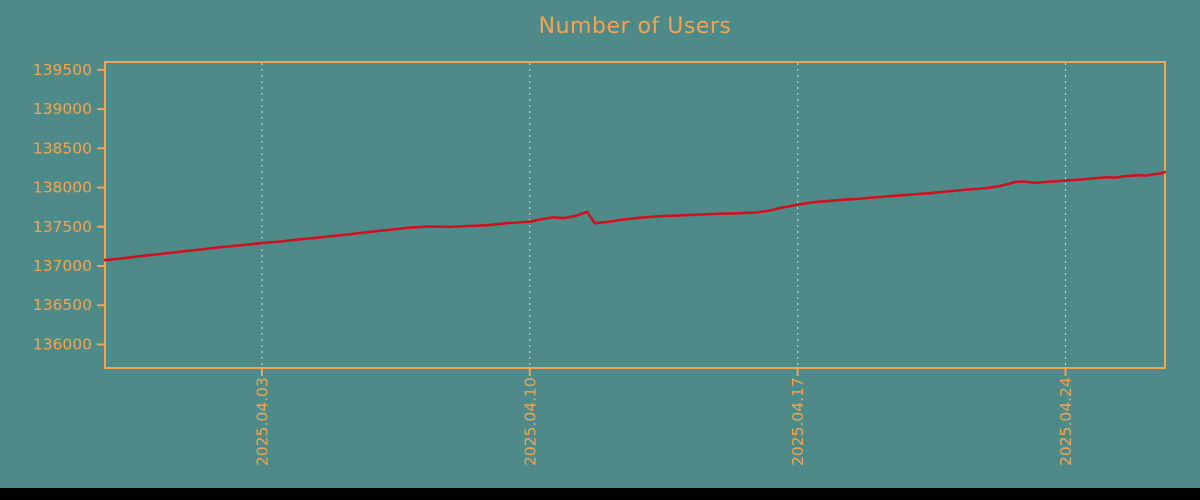 This screenshot has height=500, width=1200. Describe the element at coordinates (62, 70) in the screenshot. I see `y-tick-label: 139500` at that location.